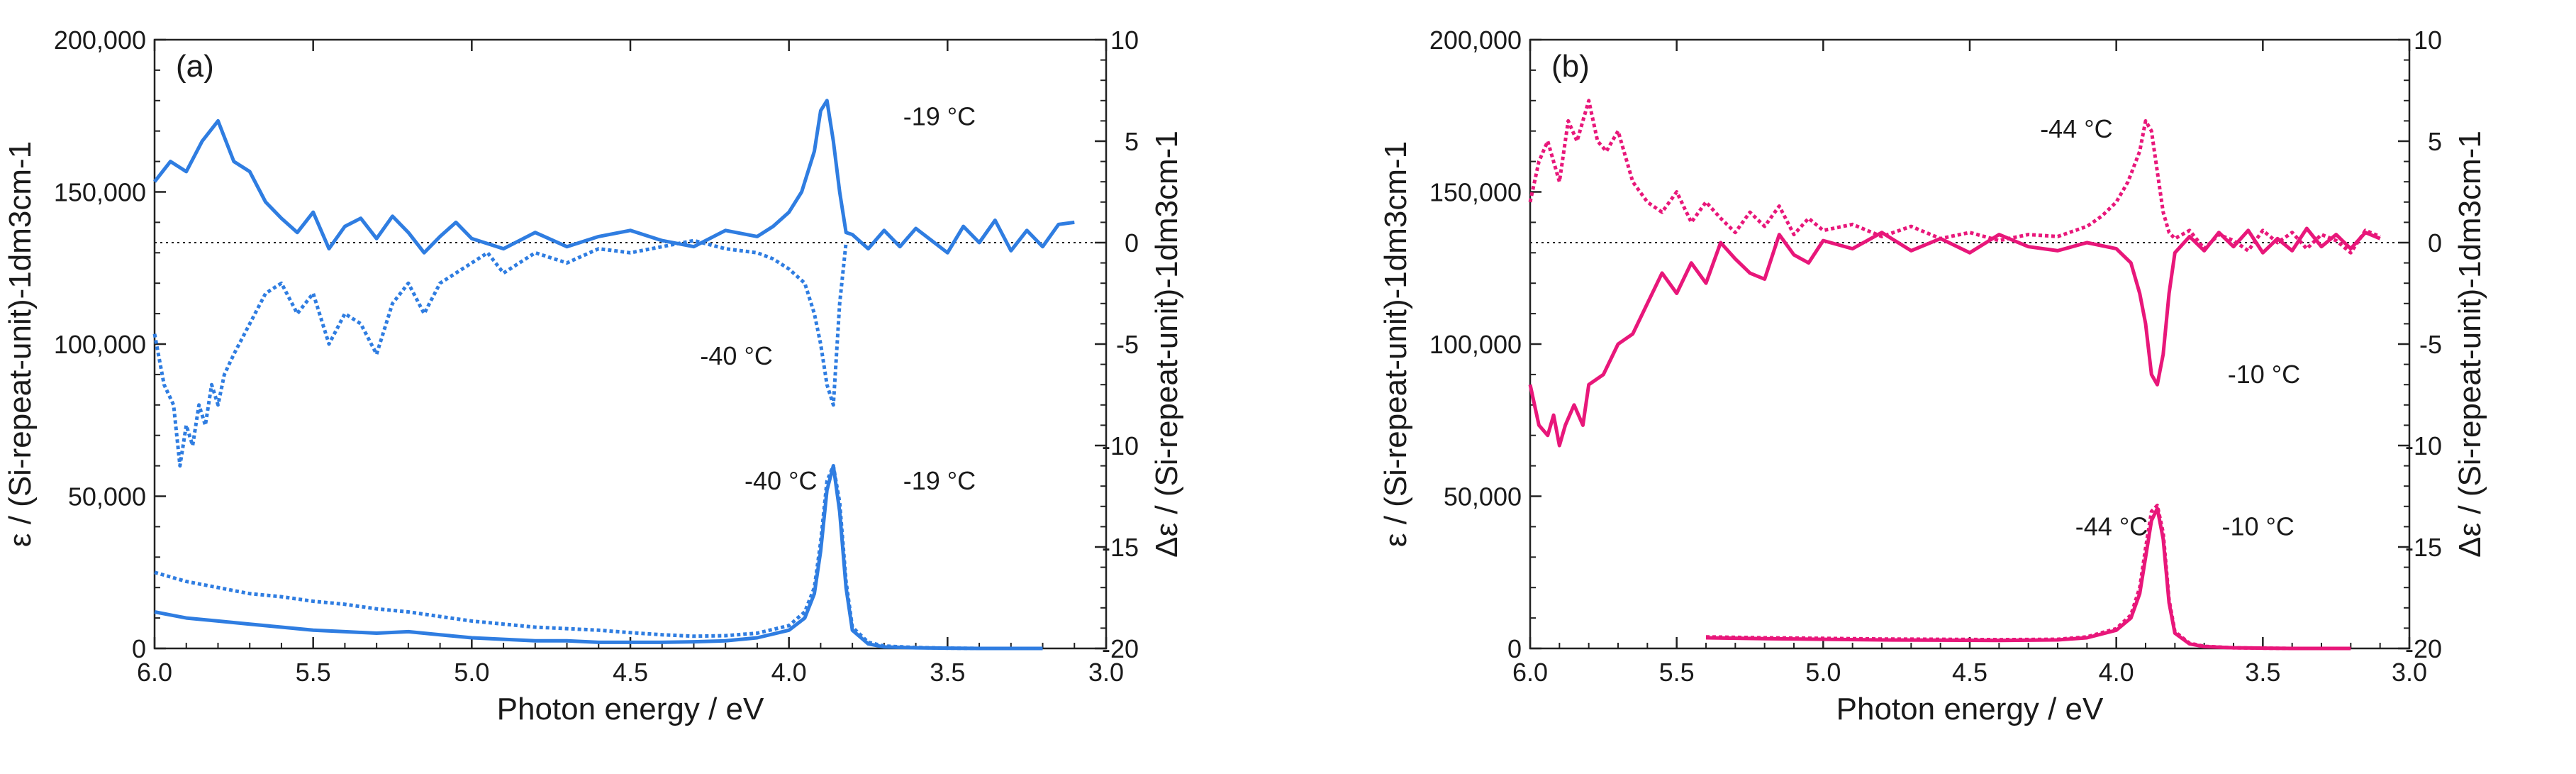 The width and height of the screenshot is (2576, 774). I want to click on panel-label: (a), so click(195, 66).